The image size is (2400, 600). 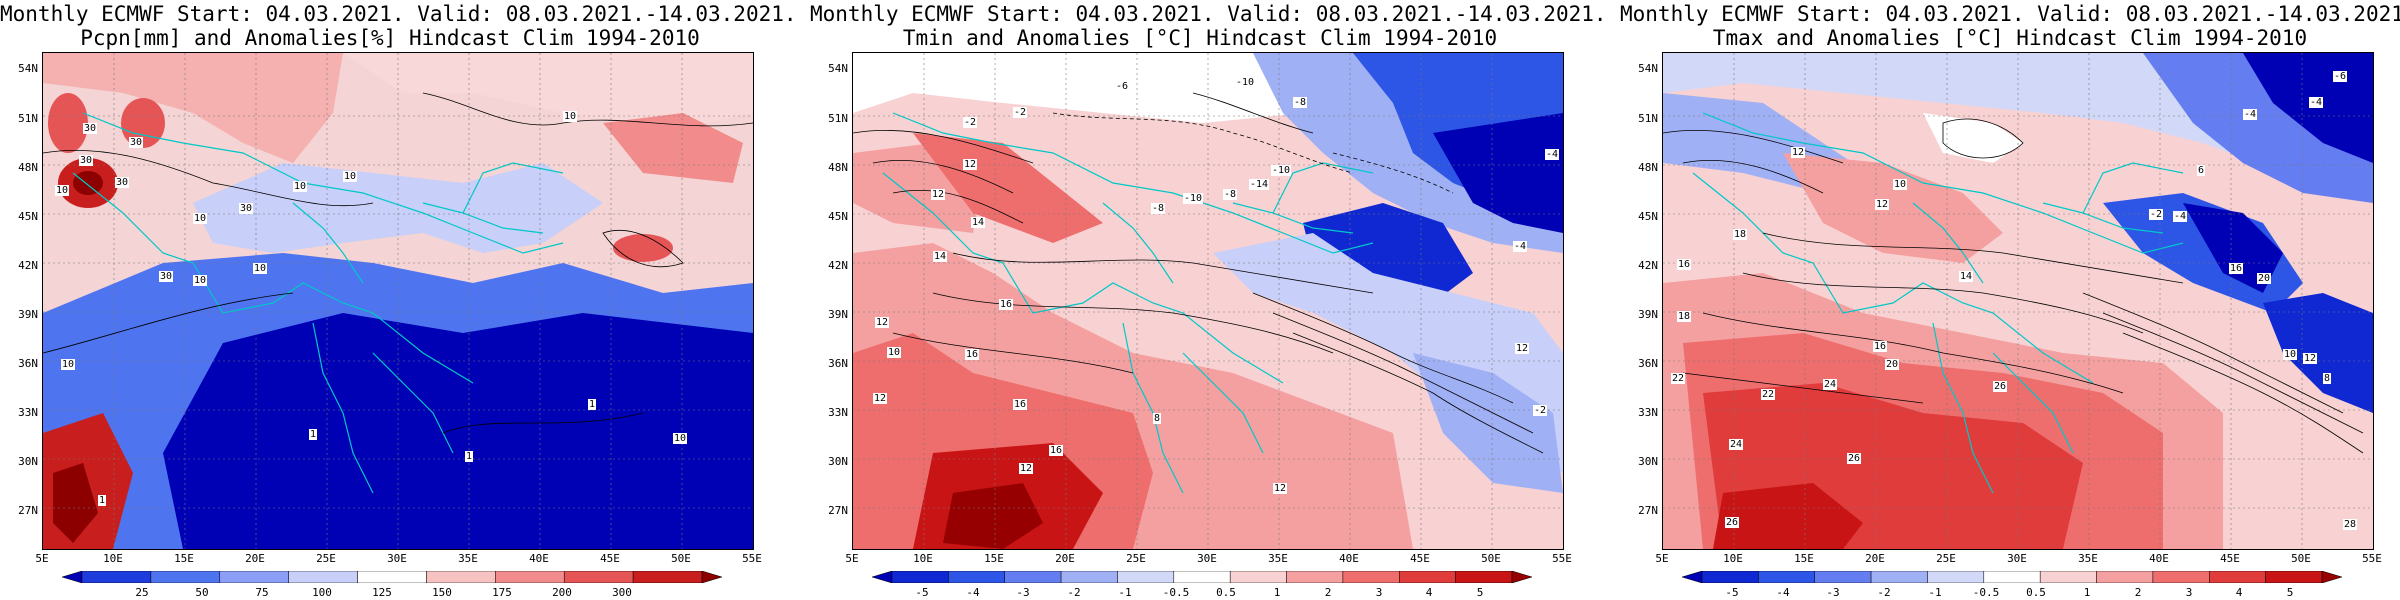 What do you see at coordinates (2159, 558) in the screenshot?
I see `lon-label: 40E` at bounding box center [2159, 558].